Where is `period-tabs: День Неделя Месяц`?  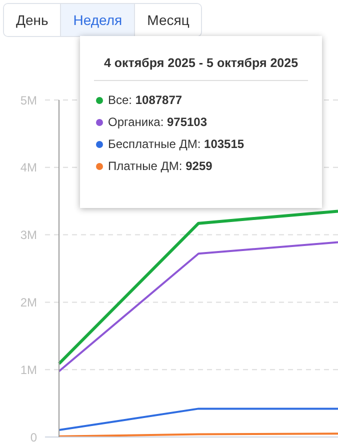 period-tabs: День Неделя Месяц is located at coordinates (102, 20).